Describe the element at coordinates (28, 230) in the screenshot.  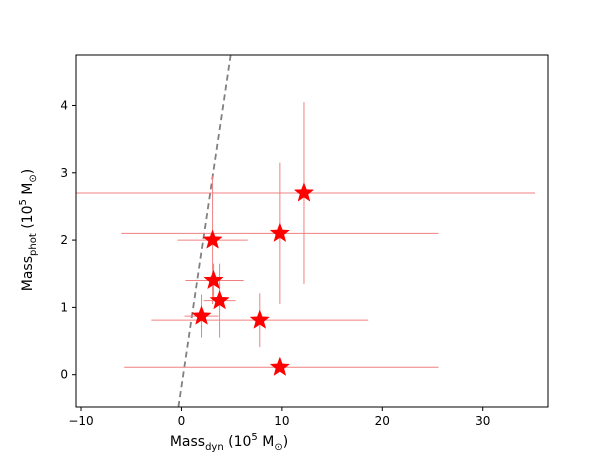
I see `y-axis-label: Massphot (105 M⊙)` at that location.